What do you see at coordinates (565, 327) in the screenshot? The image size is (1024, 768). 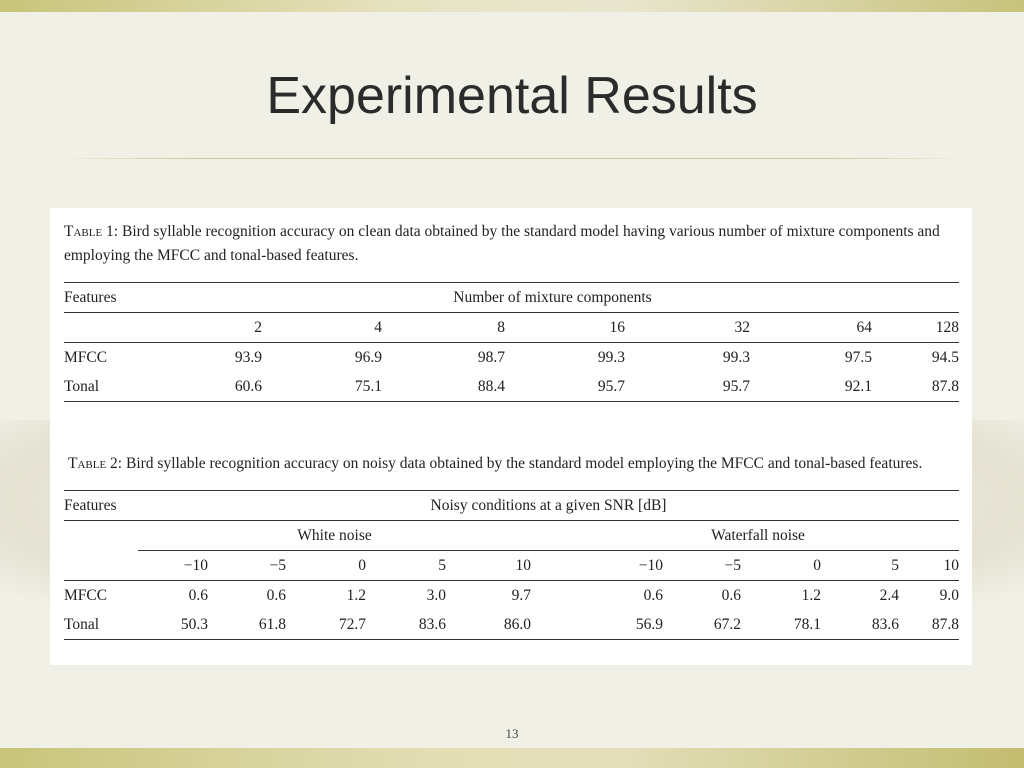 I see `table1-col-header: 16` at bounding box center [565, 327].